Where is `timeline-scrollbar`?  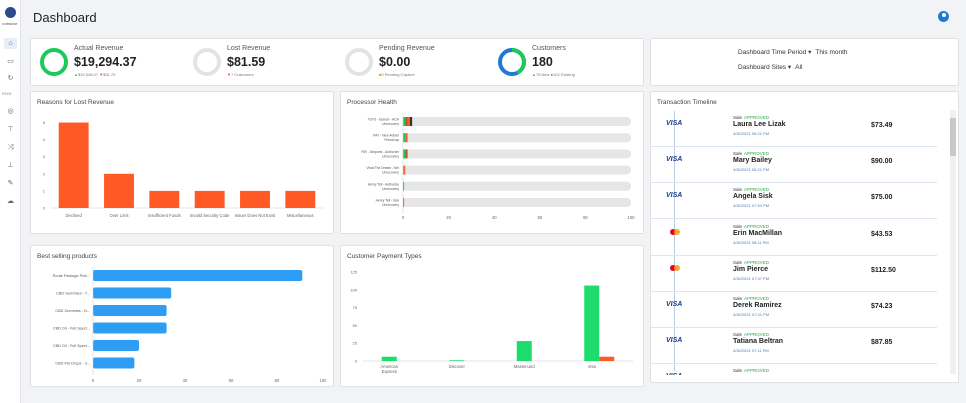 timeline-scrollbar is located at coordinates (953, 242).